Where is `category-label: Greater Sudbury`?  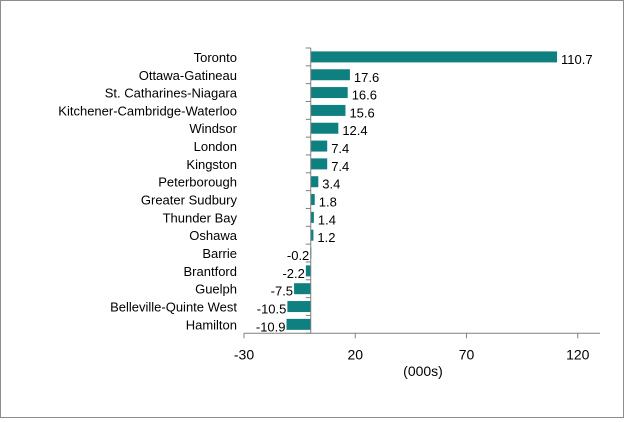 category-label: Greater Sudbury is located at coordinates (189, 200).